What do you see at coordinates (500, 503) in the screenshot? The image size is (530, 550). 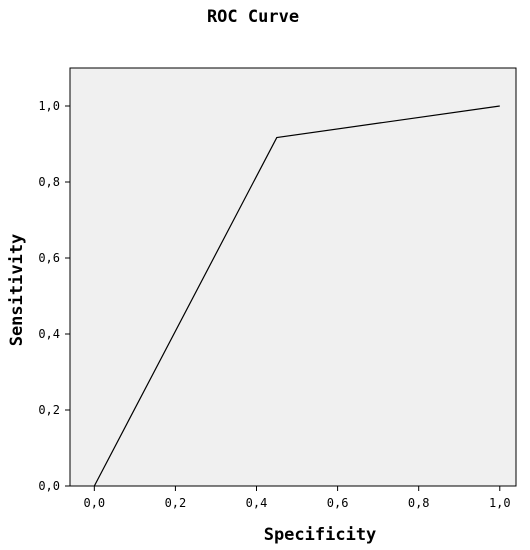 I see `x-tick-label: 1,0` at bounding box center [500, 503].